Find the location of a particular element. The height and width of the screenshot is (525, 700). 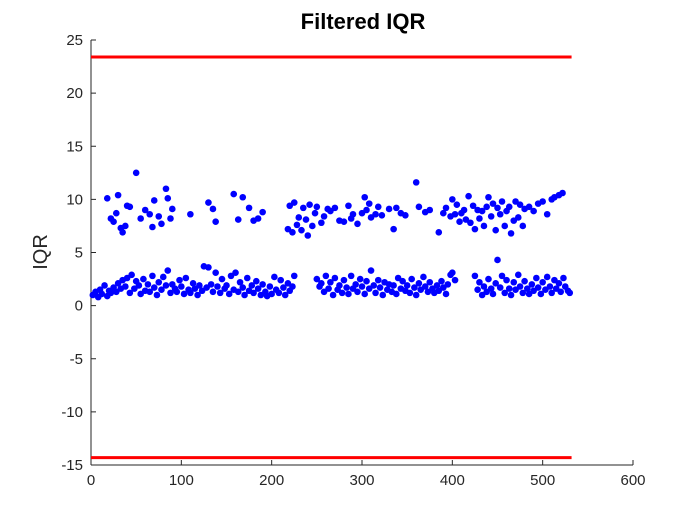

y-tick-label: 20 is located at coordinates (74, 93).